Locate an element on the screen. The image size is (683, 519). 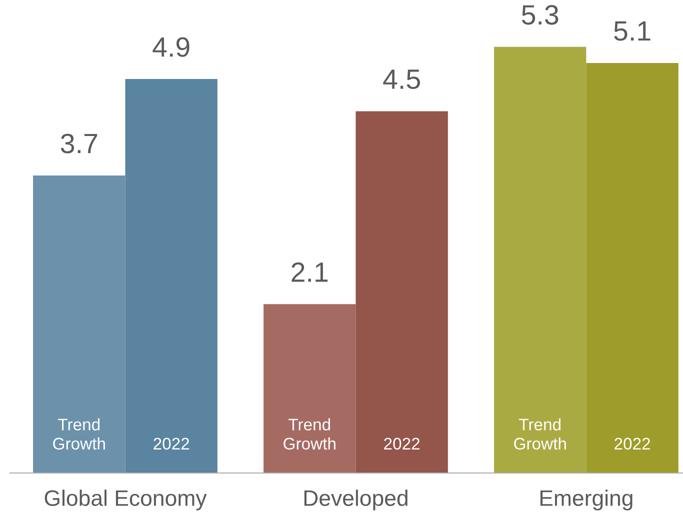
data-label: 5.1 is located at coordinates (632, 31).